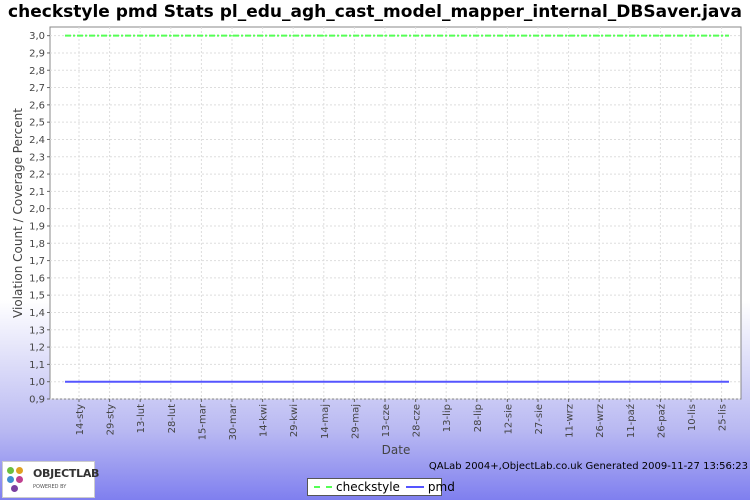 Image resolution: width=750 pixels, height=500 pixels. What do you see at coordinates (111, 419) in the screenshot?
I see `x-tick-label: 29-sty` at bounding box center [111, 419].